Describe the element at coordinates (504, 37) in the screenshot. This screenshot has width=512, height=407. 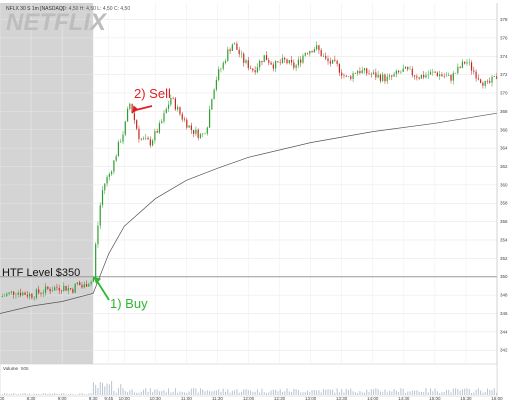
I see `y-tick-label: 376` at that location.